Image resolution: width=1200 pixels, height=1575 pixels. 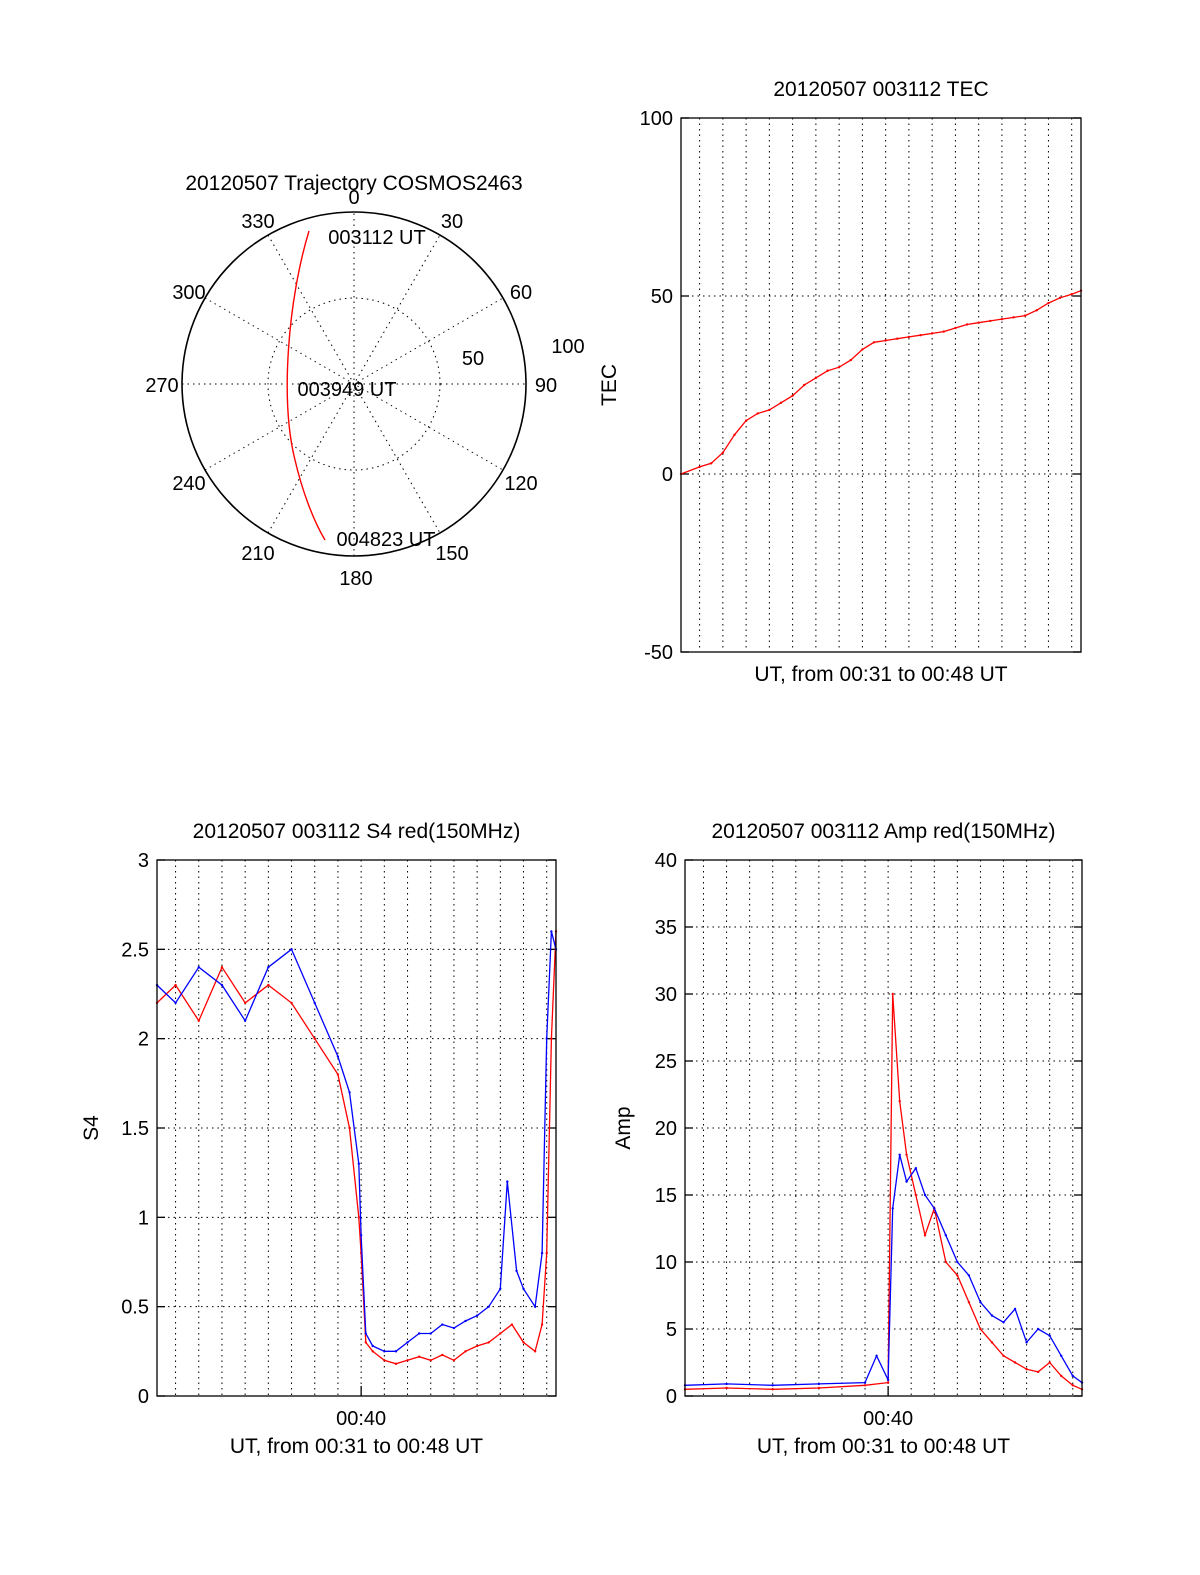 What do you see at coordinates (361, 1419) in the screenshot?
I see `x-tick-label: 00:40` at bounding box center [361, 1419].